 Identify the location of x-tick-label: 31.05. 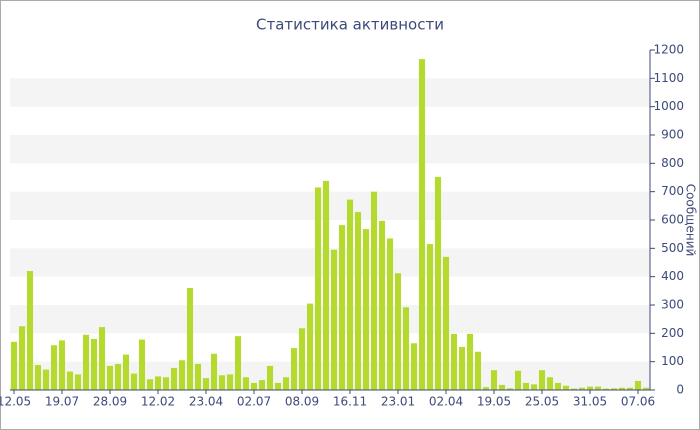
(590, 402).